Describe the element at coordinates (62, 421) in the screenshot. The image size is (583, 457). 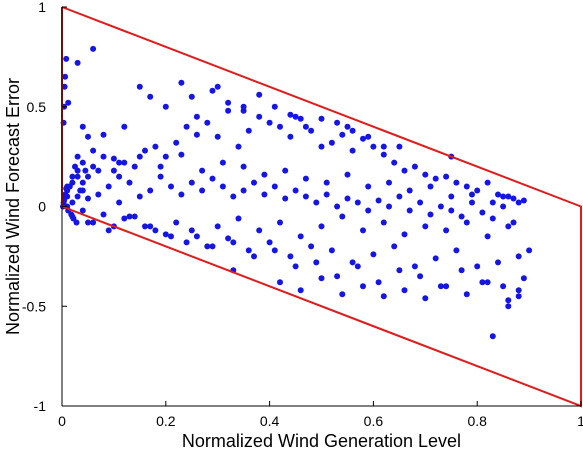
I see `x-tick-label: 0` at that location.